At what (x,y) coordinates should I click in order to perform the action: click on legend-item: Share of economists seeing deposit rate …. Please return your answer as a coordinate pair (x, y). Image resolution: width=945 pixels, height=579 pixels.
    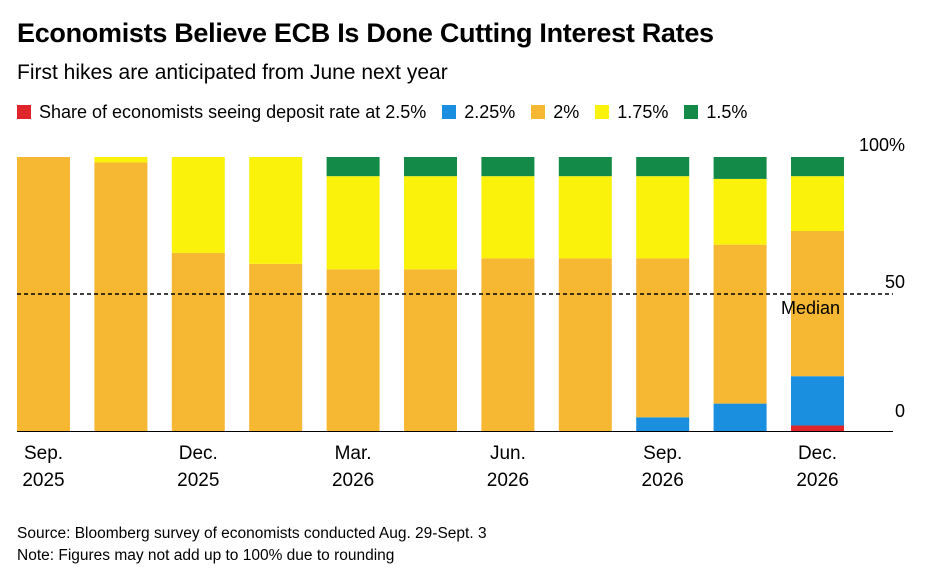
    Looking at the image, I should click on (221, 112).